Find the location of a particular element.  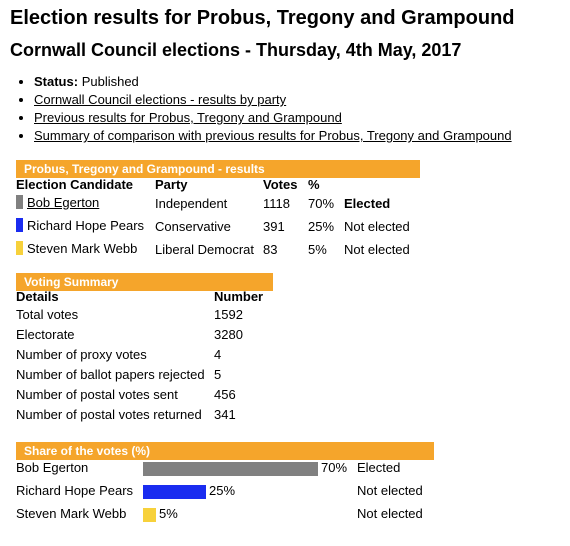

detail-label: Number of postal votes sent is located at coordinates (97, 394).